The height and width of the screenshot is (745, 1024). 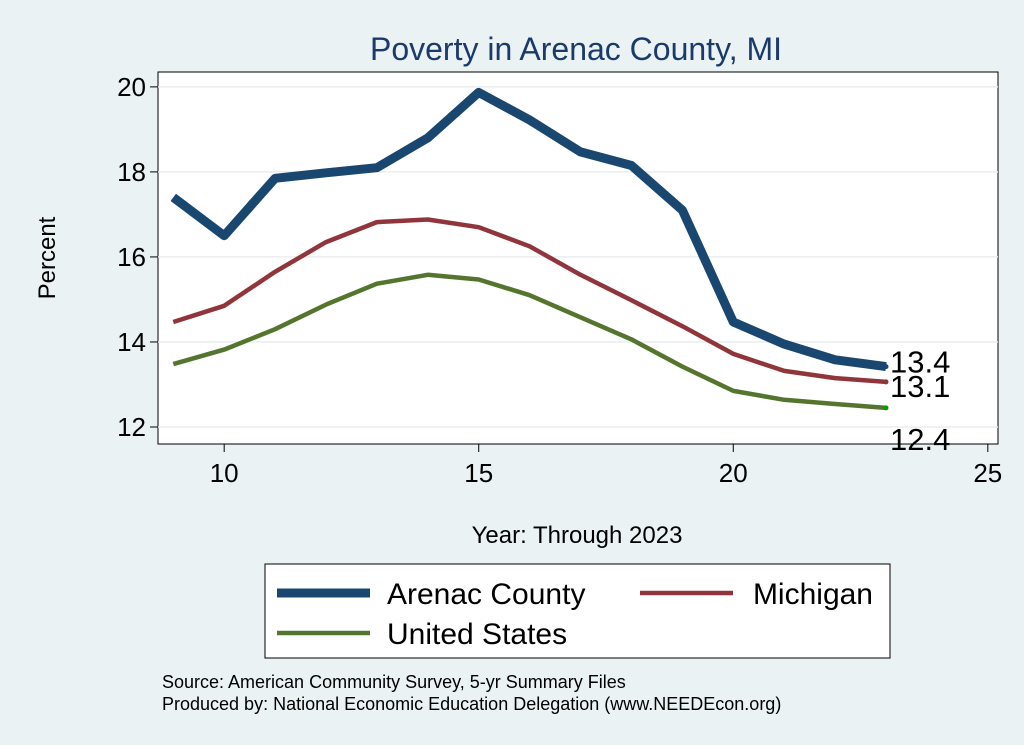 I want to click on series-line-united-states, so click(x=529, y=341).